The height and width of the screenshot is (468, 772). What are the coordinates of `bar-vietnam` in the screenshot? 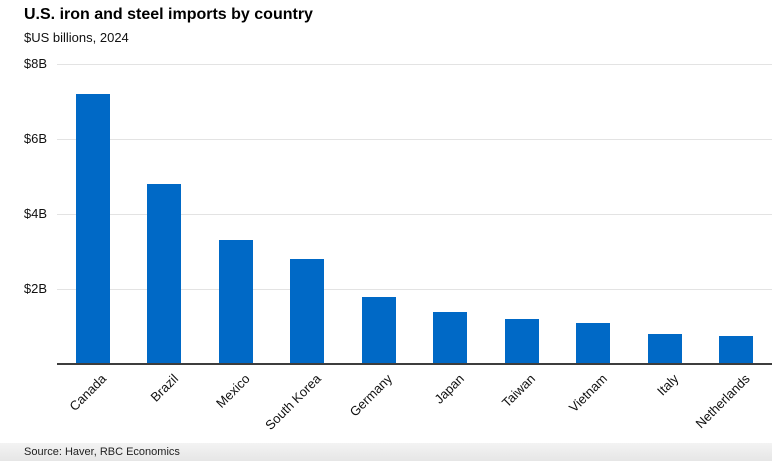 It's located at (593, 343).